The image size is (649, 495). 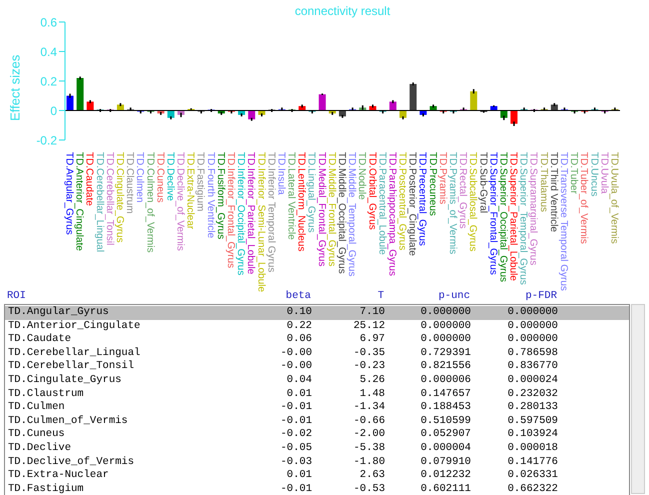 What do you see at coordinates (74, 352) in the screenshot?
I see `category-label: TD.Cerebellar_Lingual` at bounding box center [74, 352].